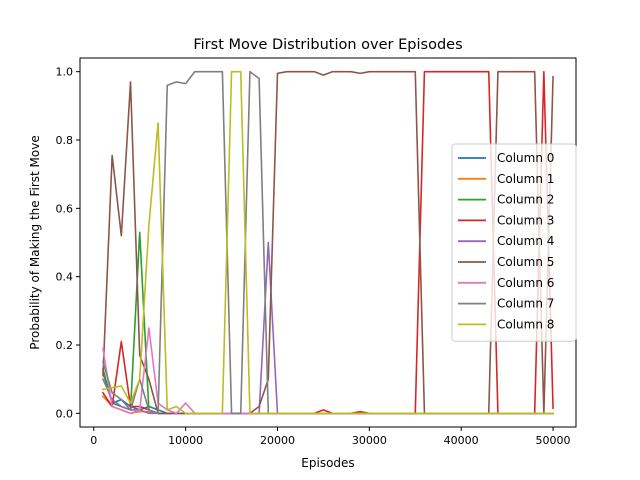 The image size is (640, 480). Describe the element at coordinates (525, 179) in the screenshot. I see `legend-label: Column 1` at that location.